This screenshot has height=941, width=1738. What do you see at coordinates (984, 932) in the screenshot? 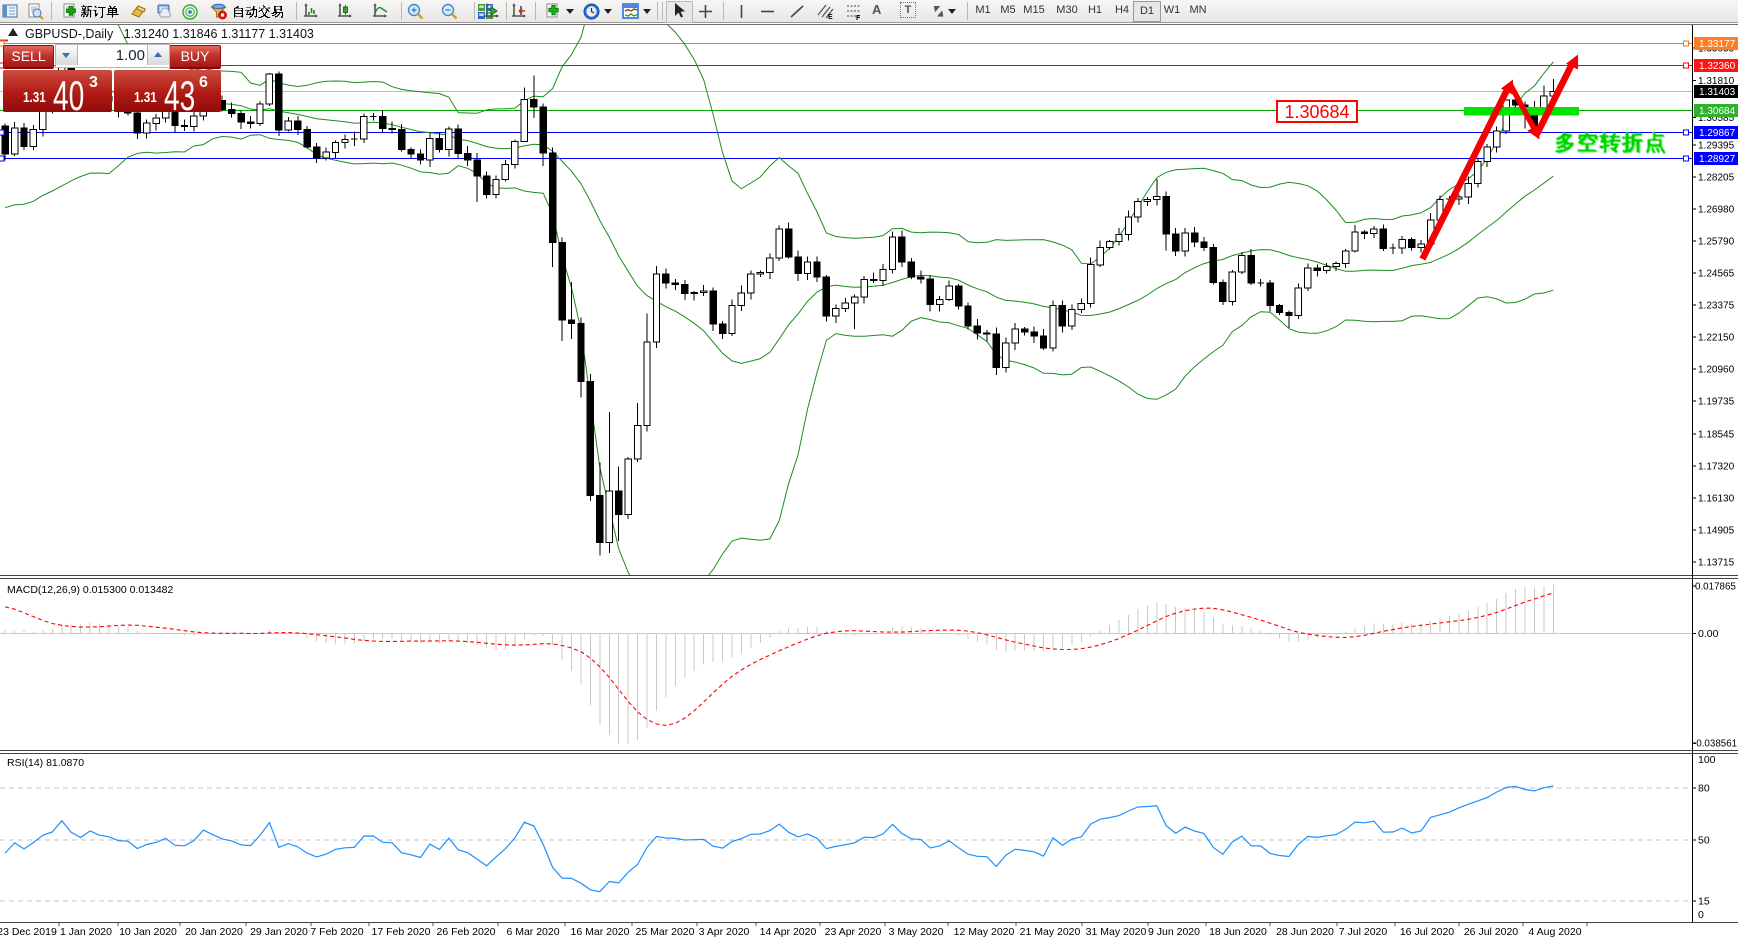
I see `svg-text: 12 May 2020` at bounding box center [984, 932].